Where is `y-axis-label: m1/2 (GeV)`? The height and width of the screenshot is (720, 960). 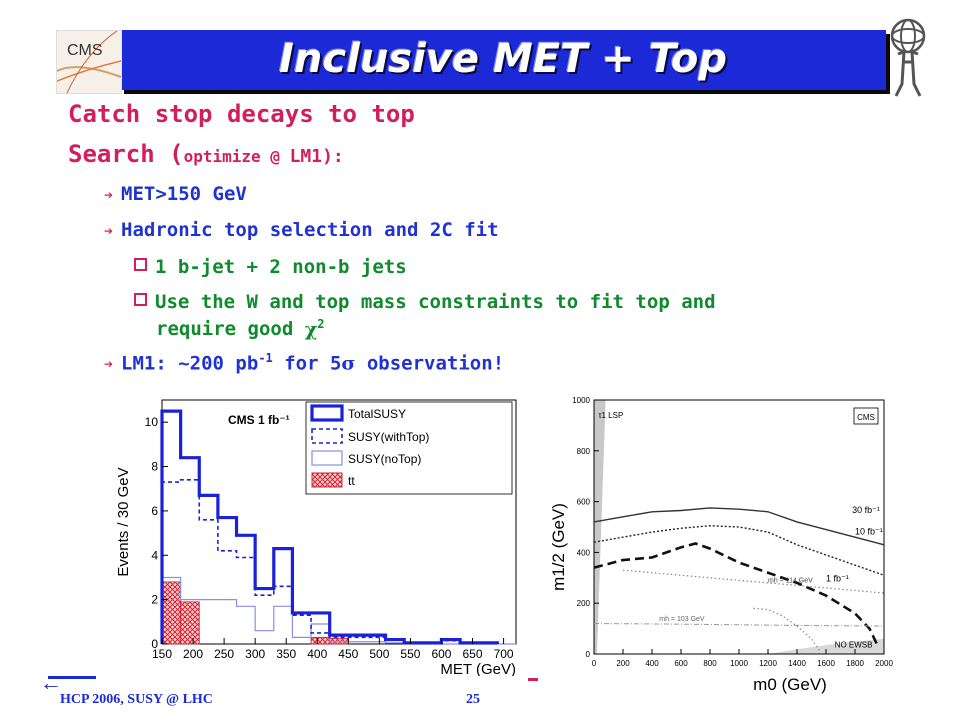
y-axis-label: m1/2 (GeV) is located at coordinates (558, 547).